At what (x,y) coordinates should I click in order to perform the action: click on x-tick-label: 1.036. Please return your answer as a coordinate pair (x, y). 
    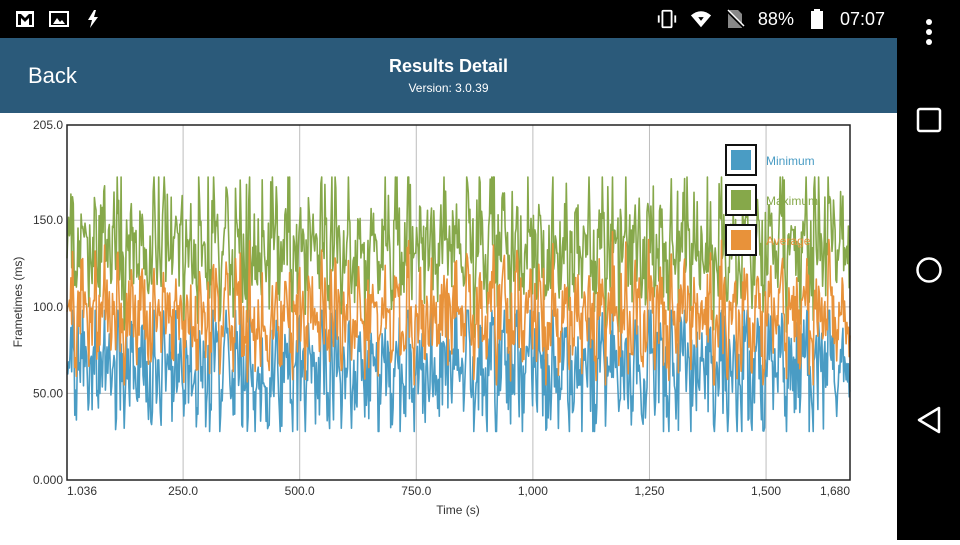
    Looking at the image, I should click on (82, 491).